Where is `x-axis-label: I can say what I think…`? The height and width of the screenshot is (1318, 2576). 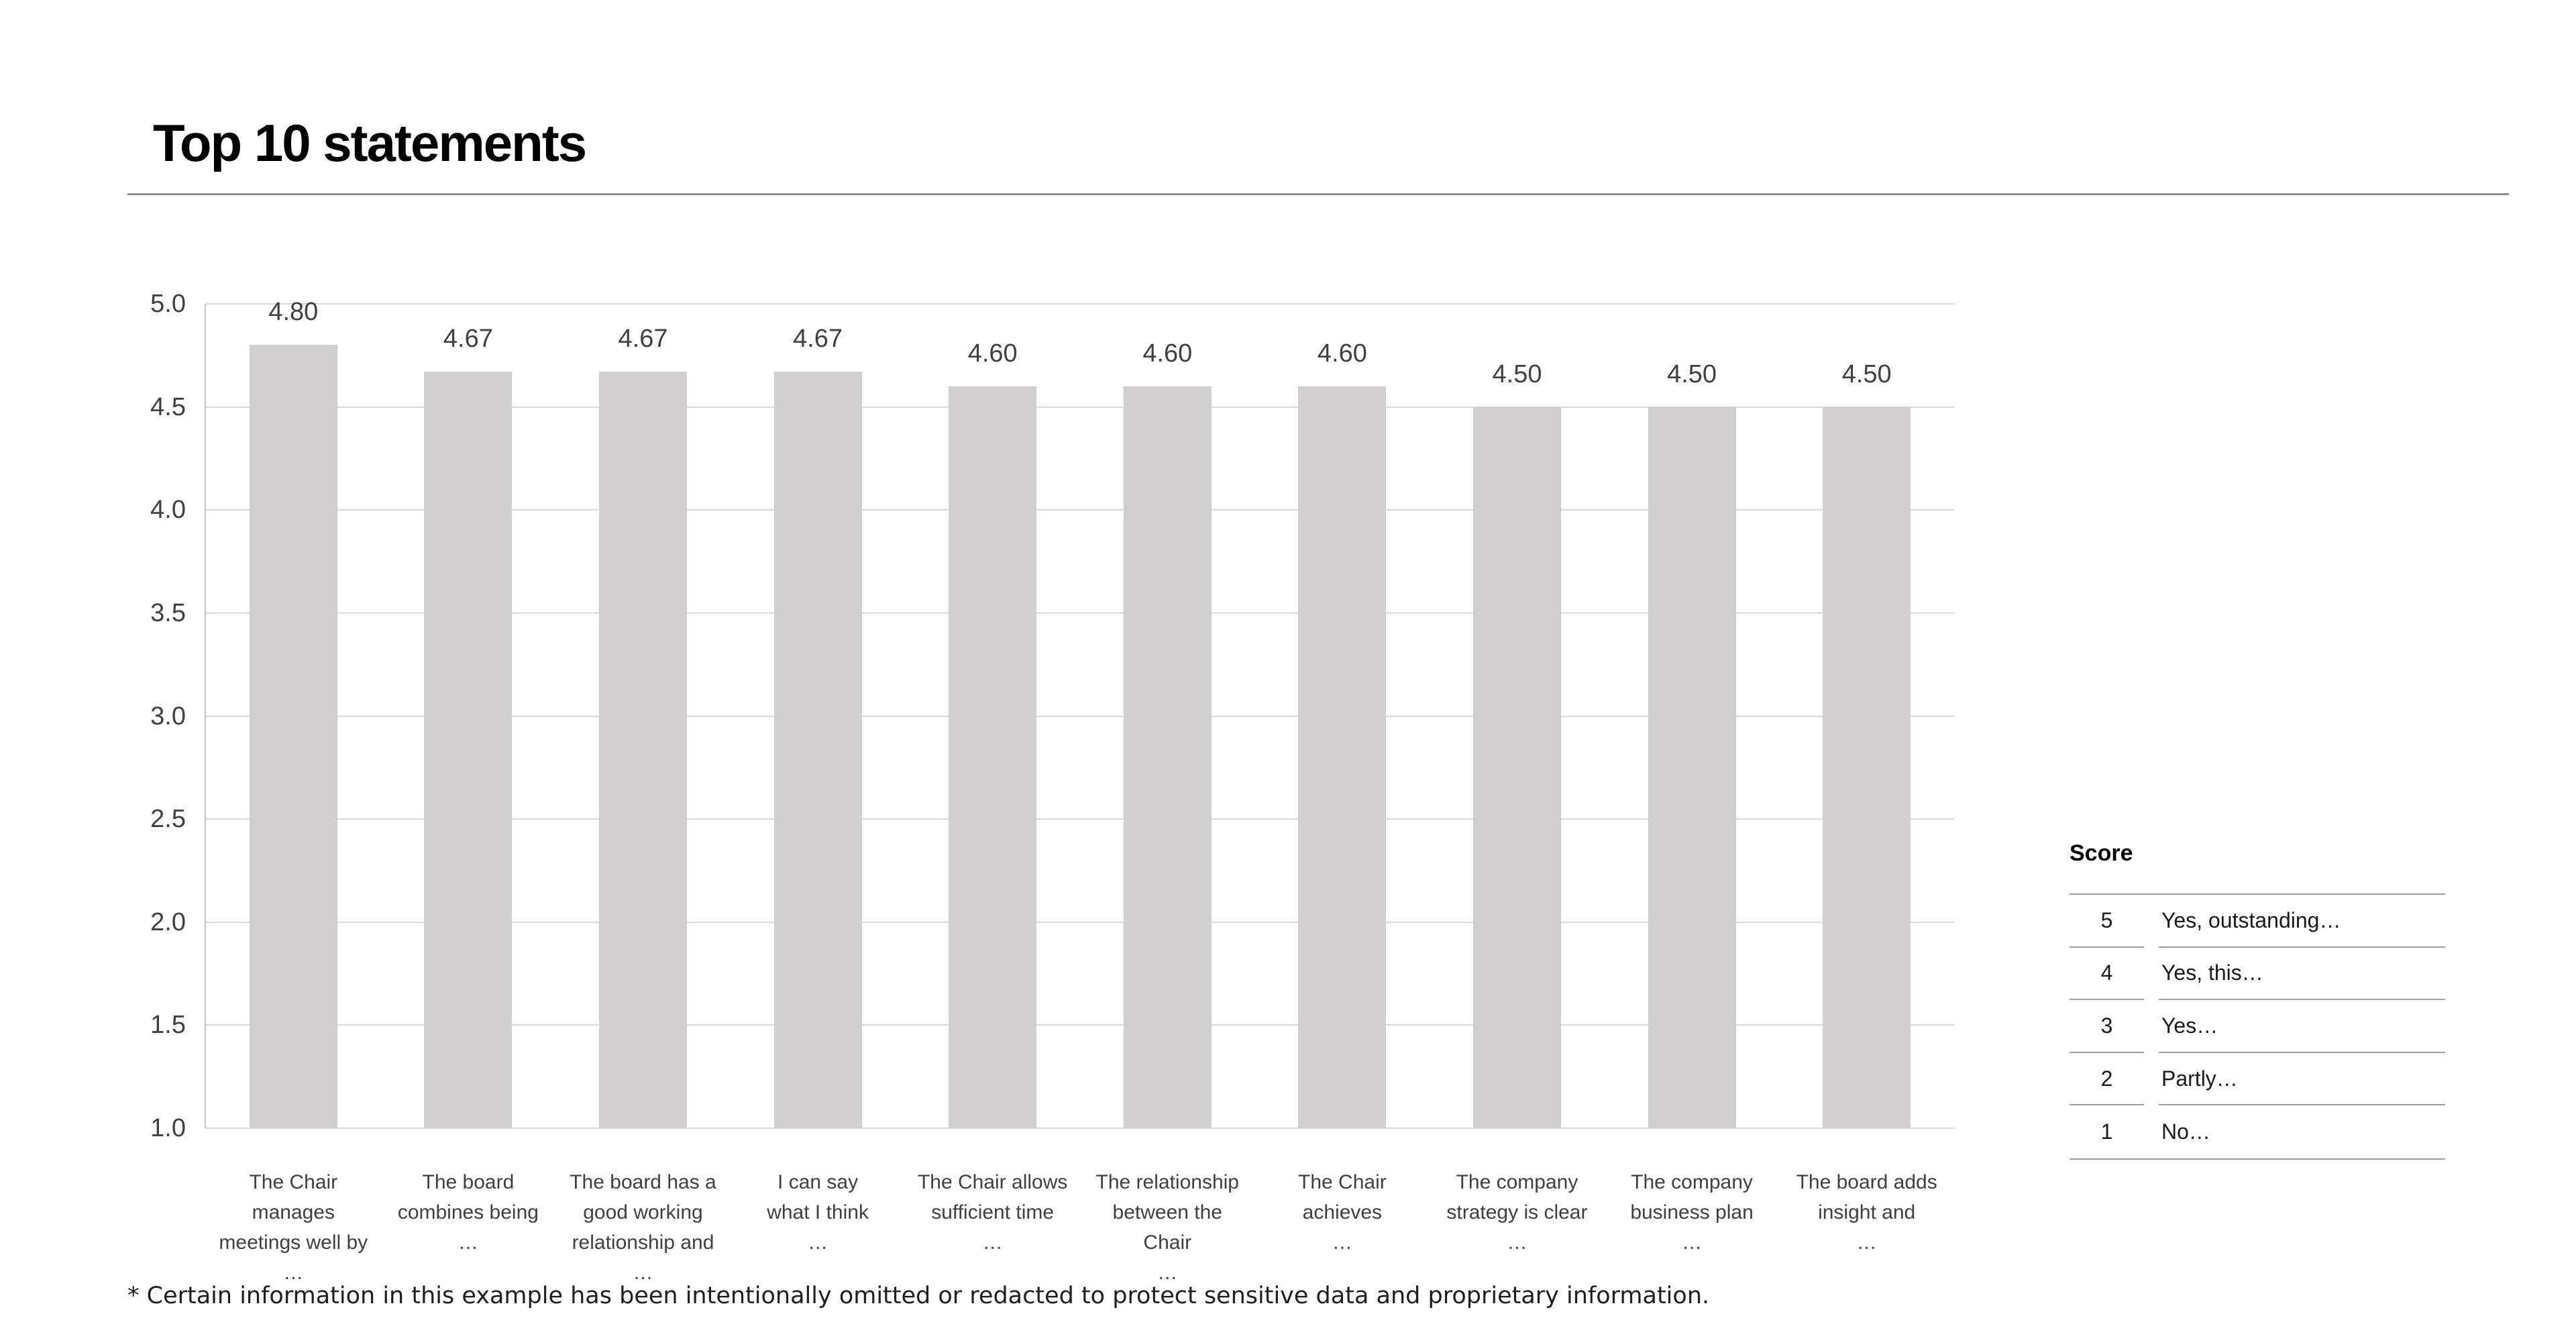 x-axis-label: I can say what I think… is located at coordinates (818, 1212).